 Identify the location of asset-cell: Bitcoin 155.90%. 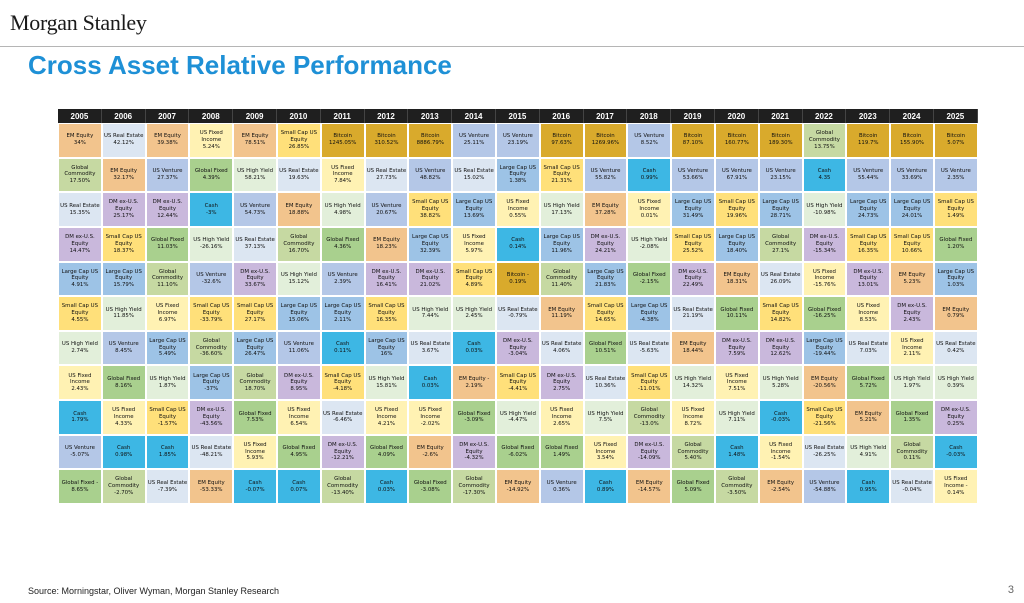
(912, 140).